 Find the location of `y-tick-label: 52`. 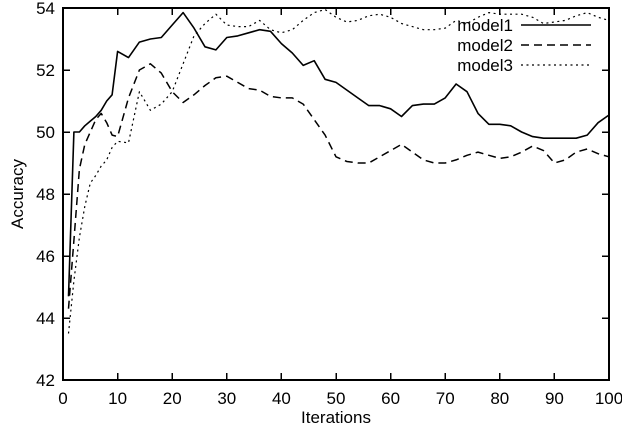

y-tick-label: 52 is located at coordinates (45, 70).